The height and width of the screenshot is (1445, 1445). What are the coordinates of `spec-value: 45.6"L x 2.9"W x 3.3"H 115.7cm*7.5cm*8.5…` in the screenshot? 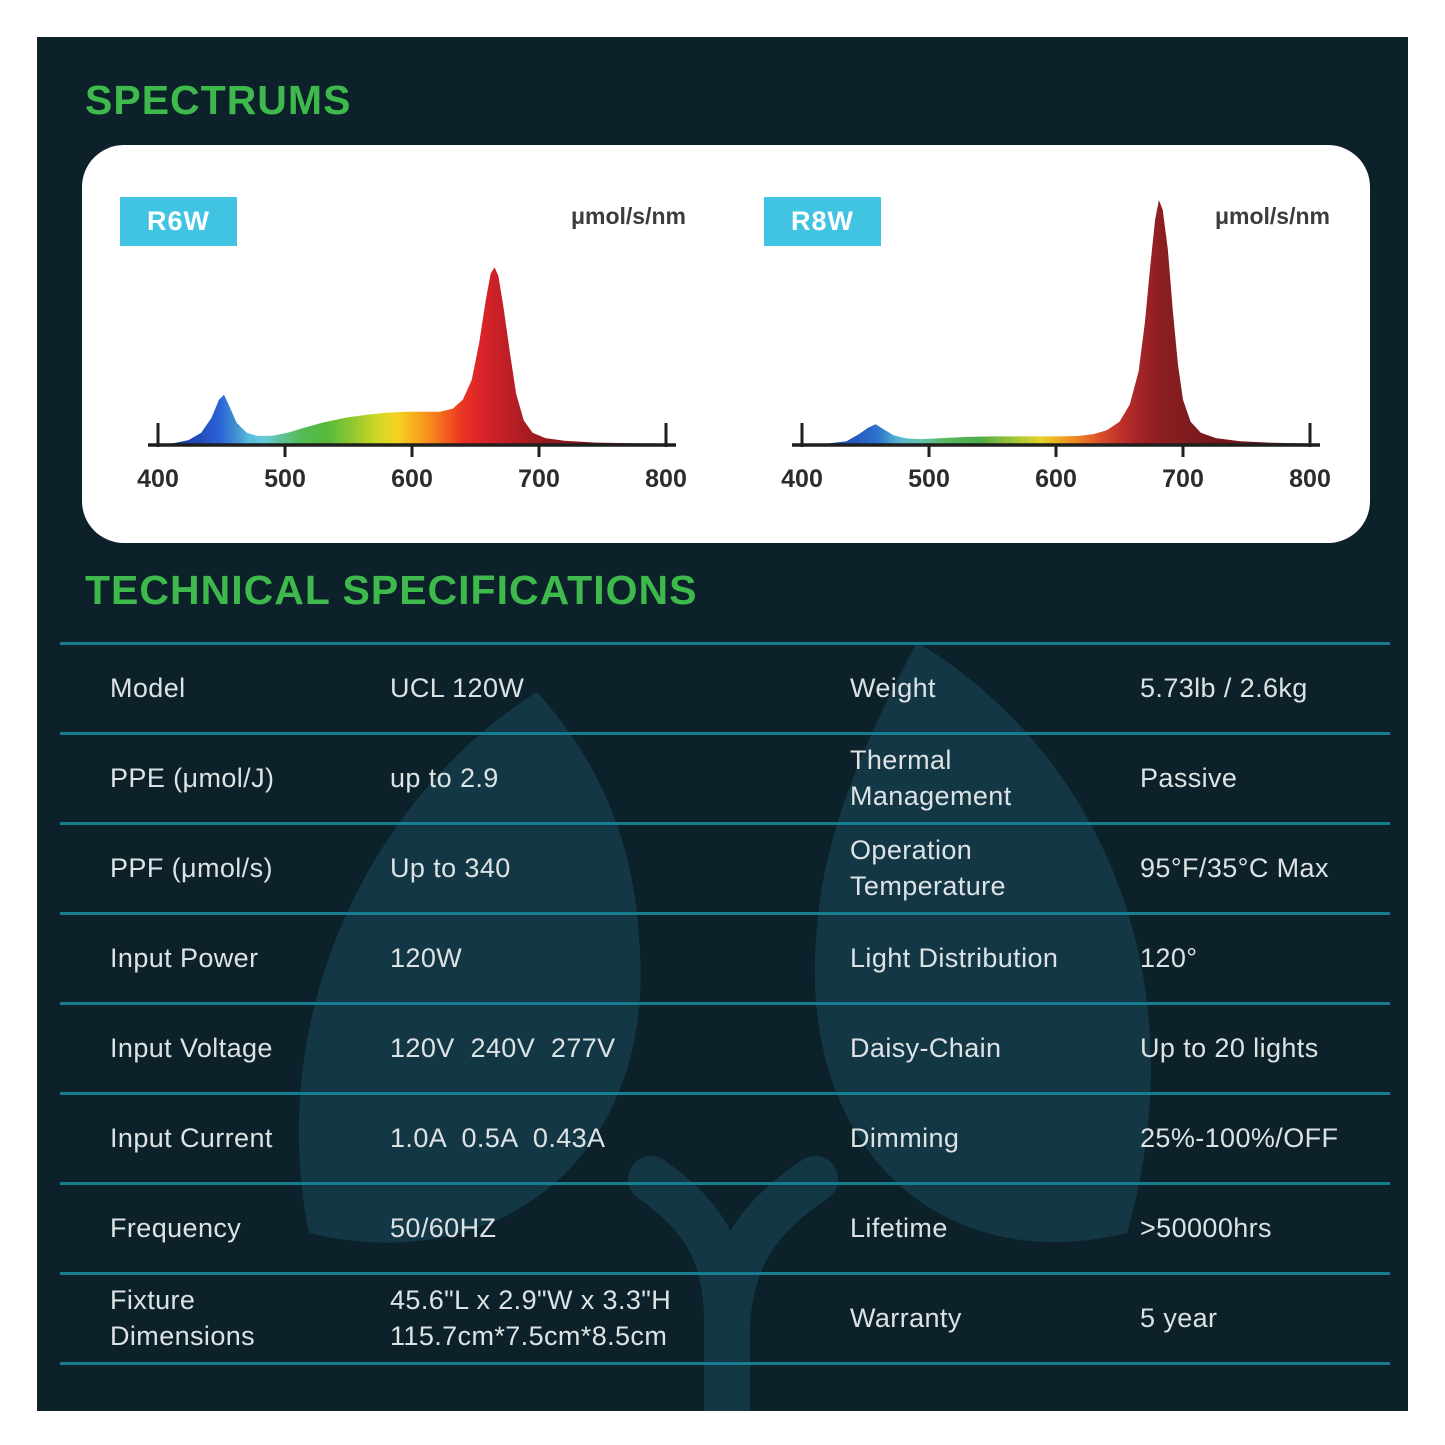 It's located at (531, 1317).